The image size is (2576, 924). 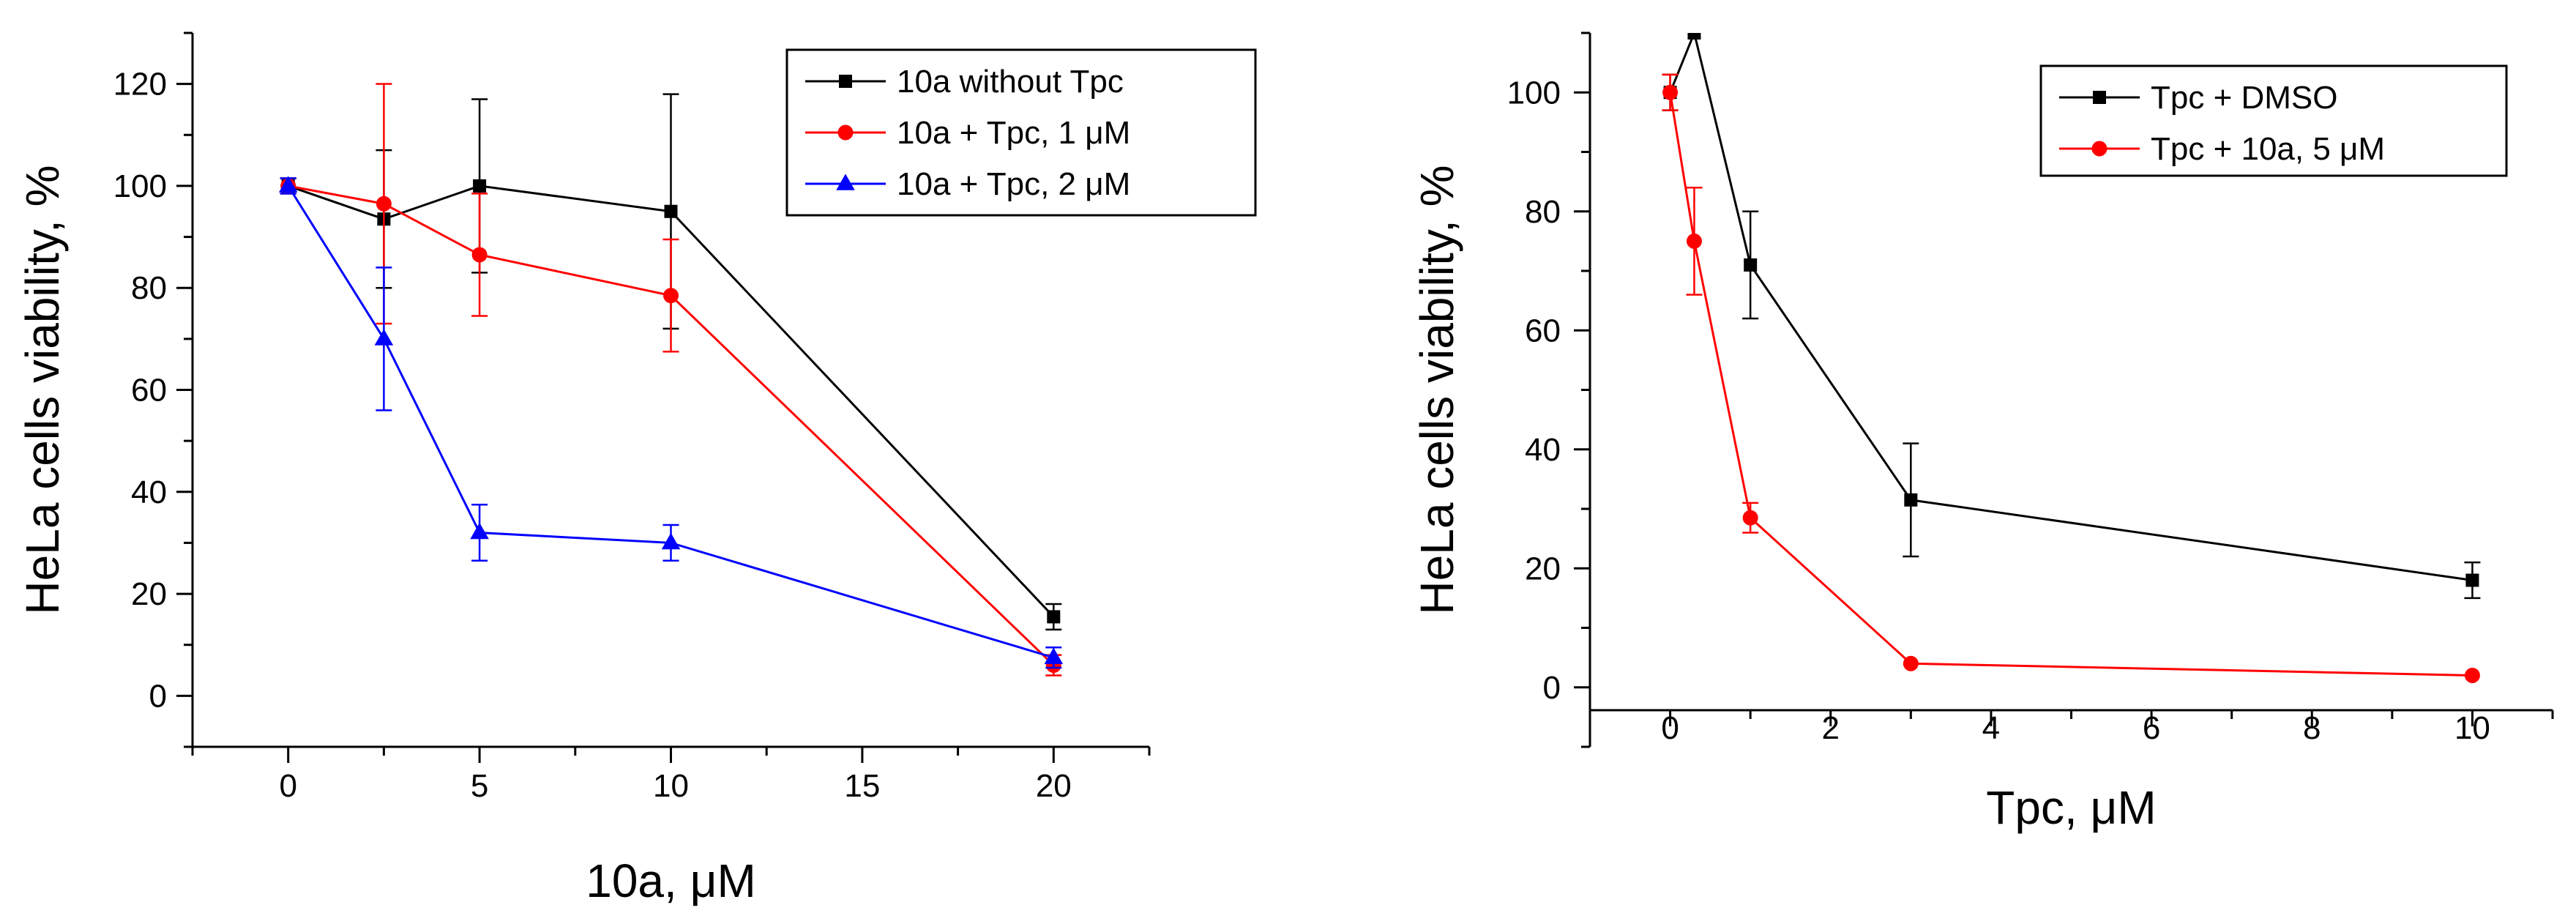 I want to click on x-axis-label: 10a, μM, so click(x=671, y=880).